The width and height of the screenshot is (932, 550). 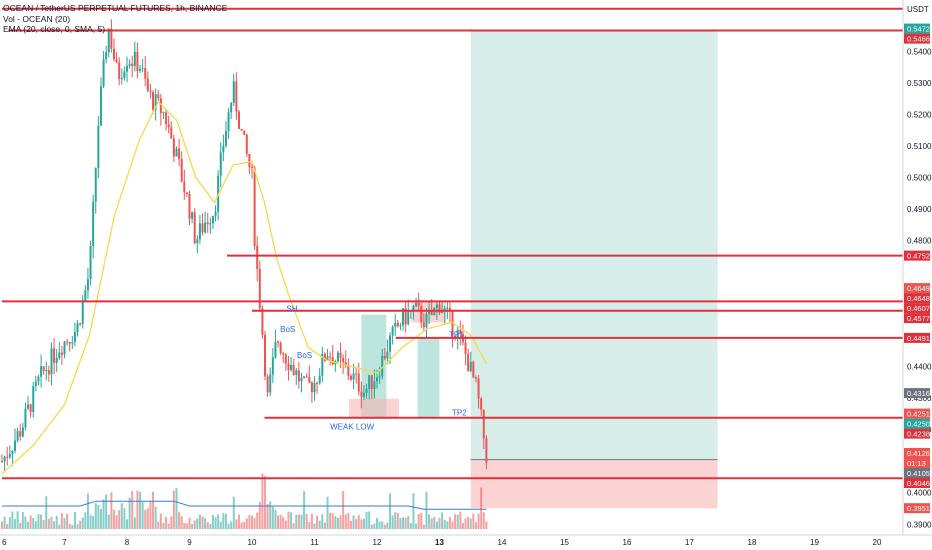 What do you see at coordinates (919, 524) in the screenshot?
I see `y-tick-label: 0.3900` at bounding box center [919, 524].